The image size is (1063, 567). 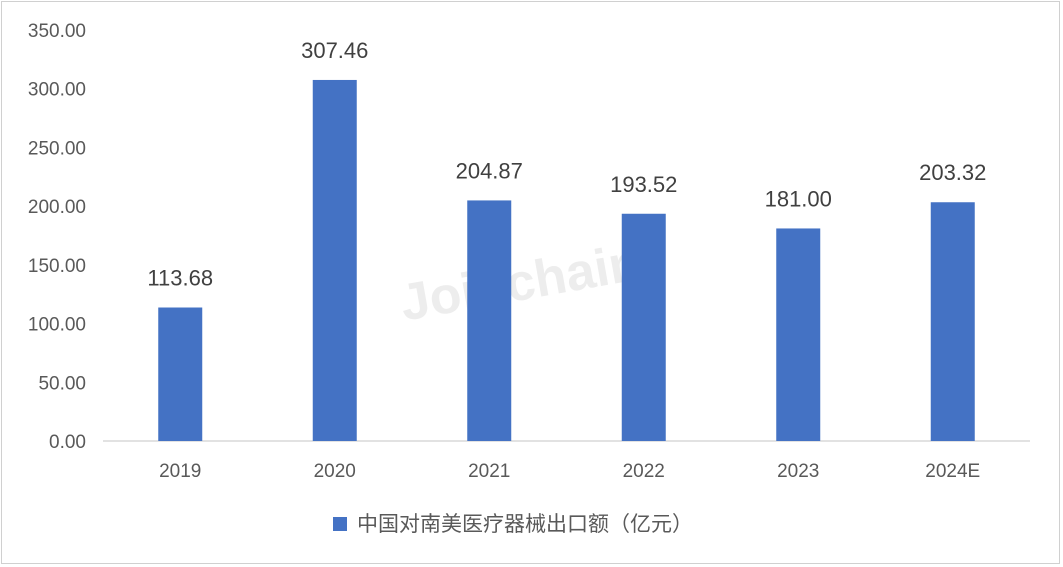 What do you see at coordinates (57, 31) in the screenshot?
I see `y-tick-label: 350.00` at bounding box center [57, 31].